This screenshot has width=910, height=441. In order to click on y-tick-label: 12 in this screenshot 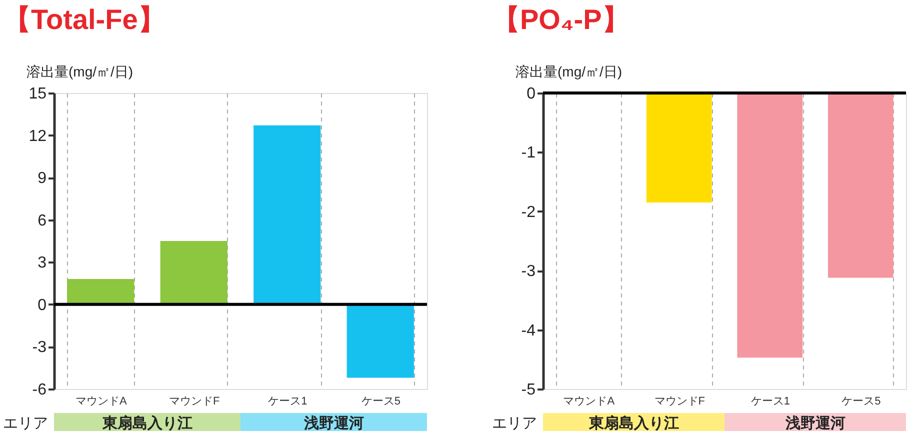, I will do `click(37, 136)`.